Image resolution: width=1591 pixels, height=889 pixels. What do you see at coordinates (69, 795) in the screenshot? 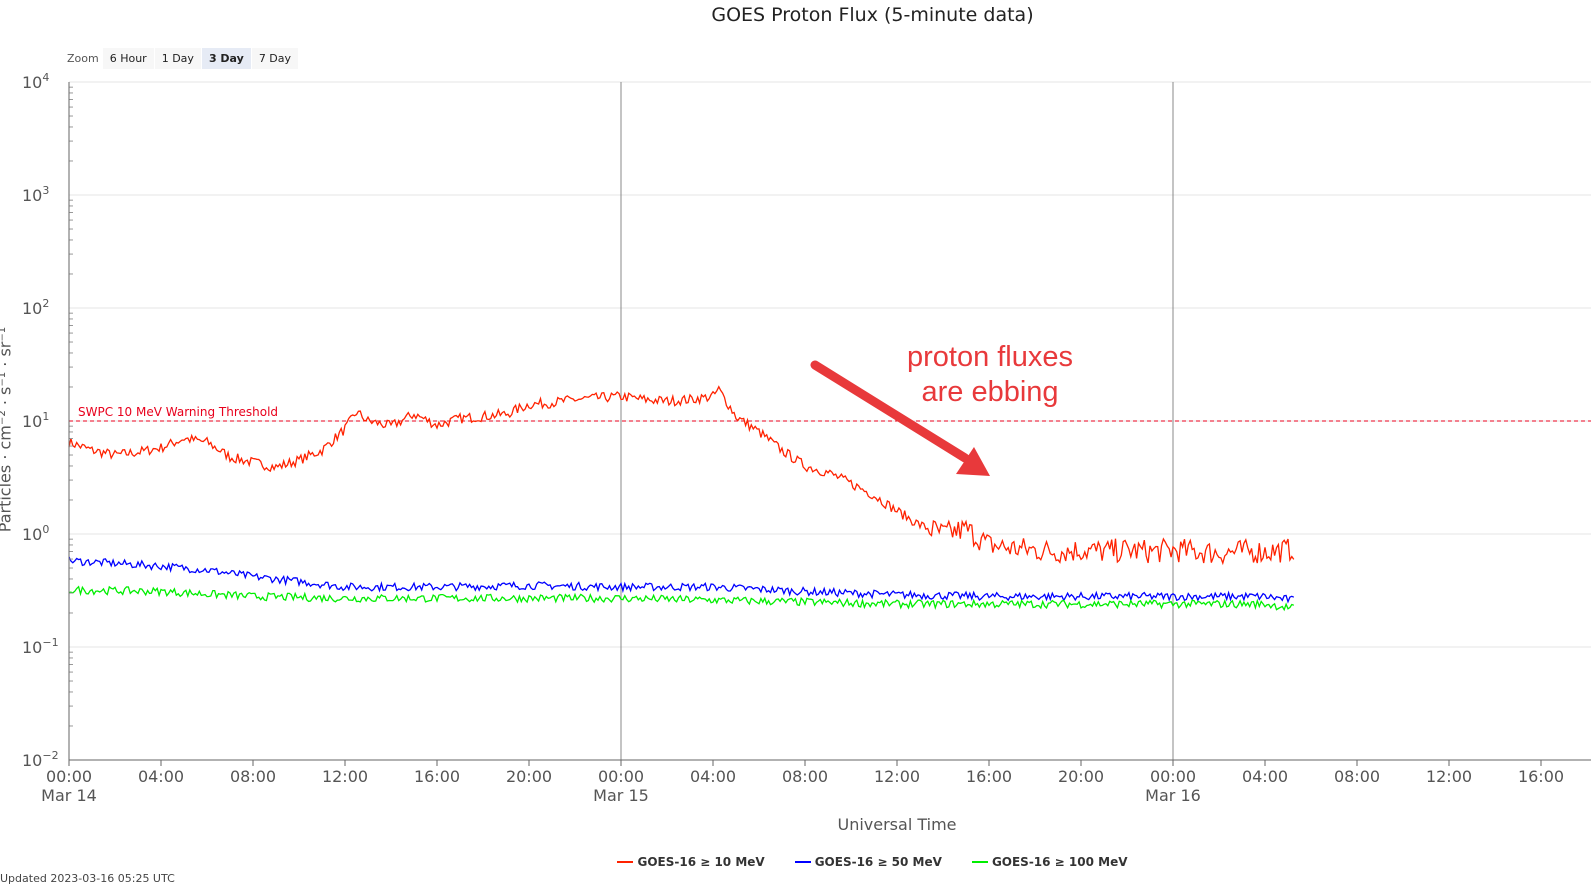
I see `x-tick-date-label: Mar 14` at bounding box center [69, 795].